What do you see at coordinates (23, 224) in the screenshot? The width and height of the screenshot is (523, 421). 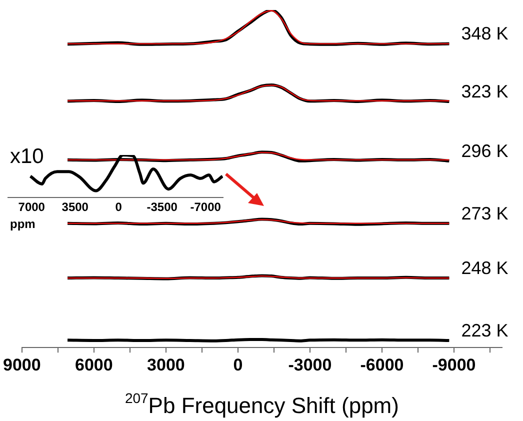 I see `x-axis-title: ppm` at bounding box center [23, 224].